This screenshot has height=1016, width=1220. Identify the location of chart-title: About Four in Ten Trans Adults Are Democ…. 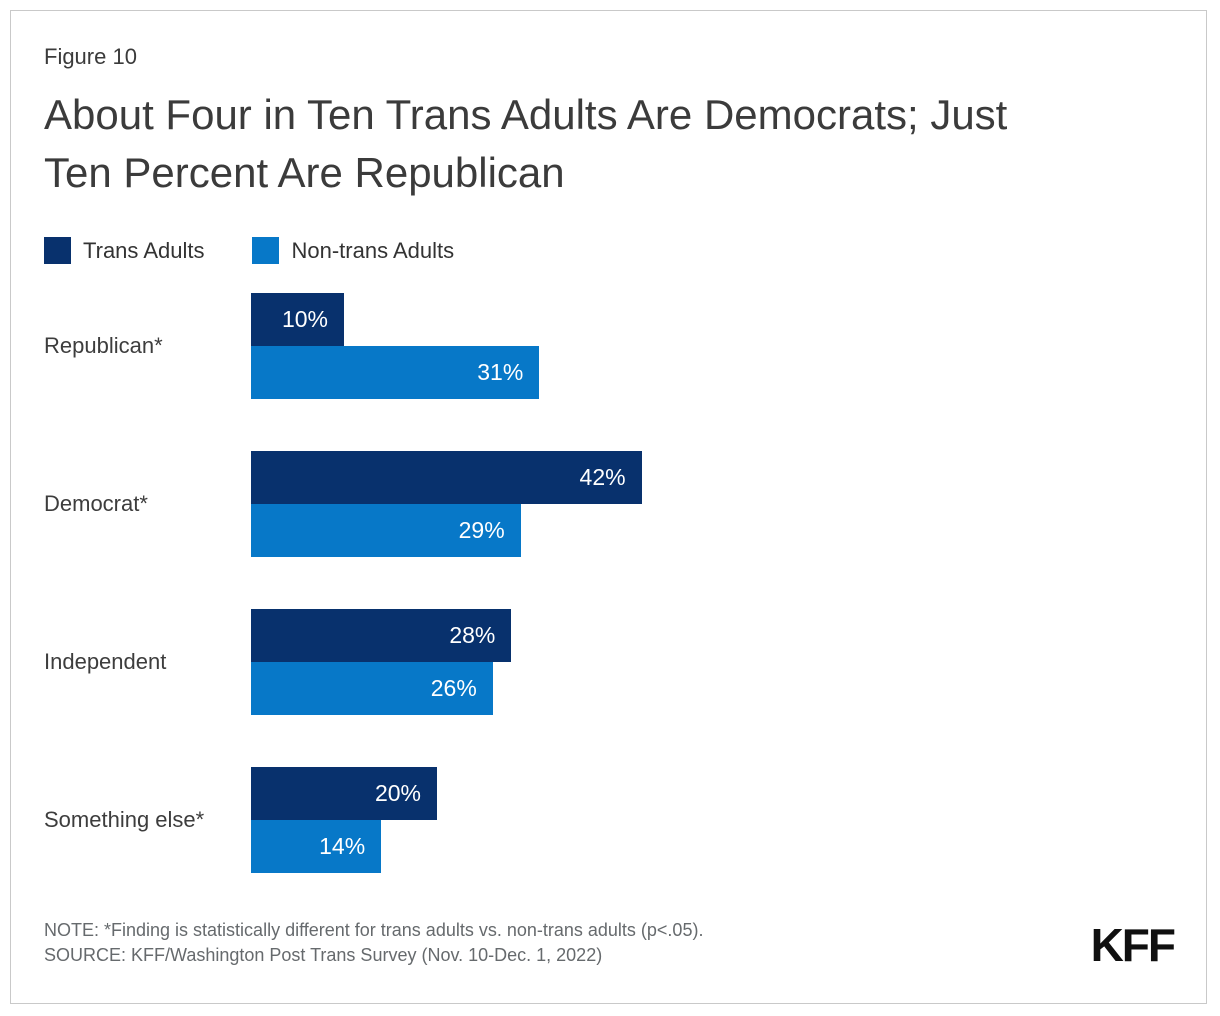
(526, 143).